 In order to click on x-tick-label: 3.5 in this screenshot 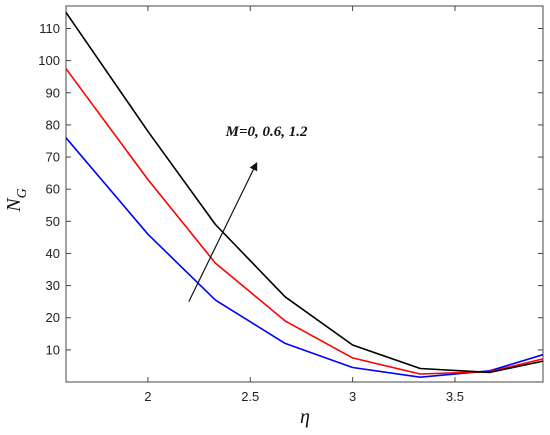, I will do `click(455, 396)`.